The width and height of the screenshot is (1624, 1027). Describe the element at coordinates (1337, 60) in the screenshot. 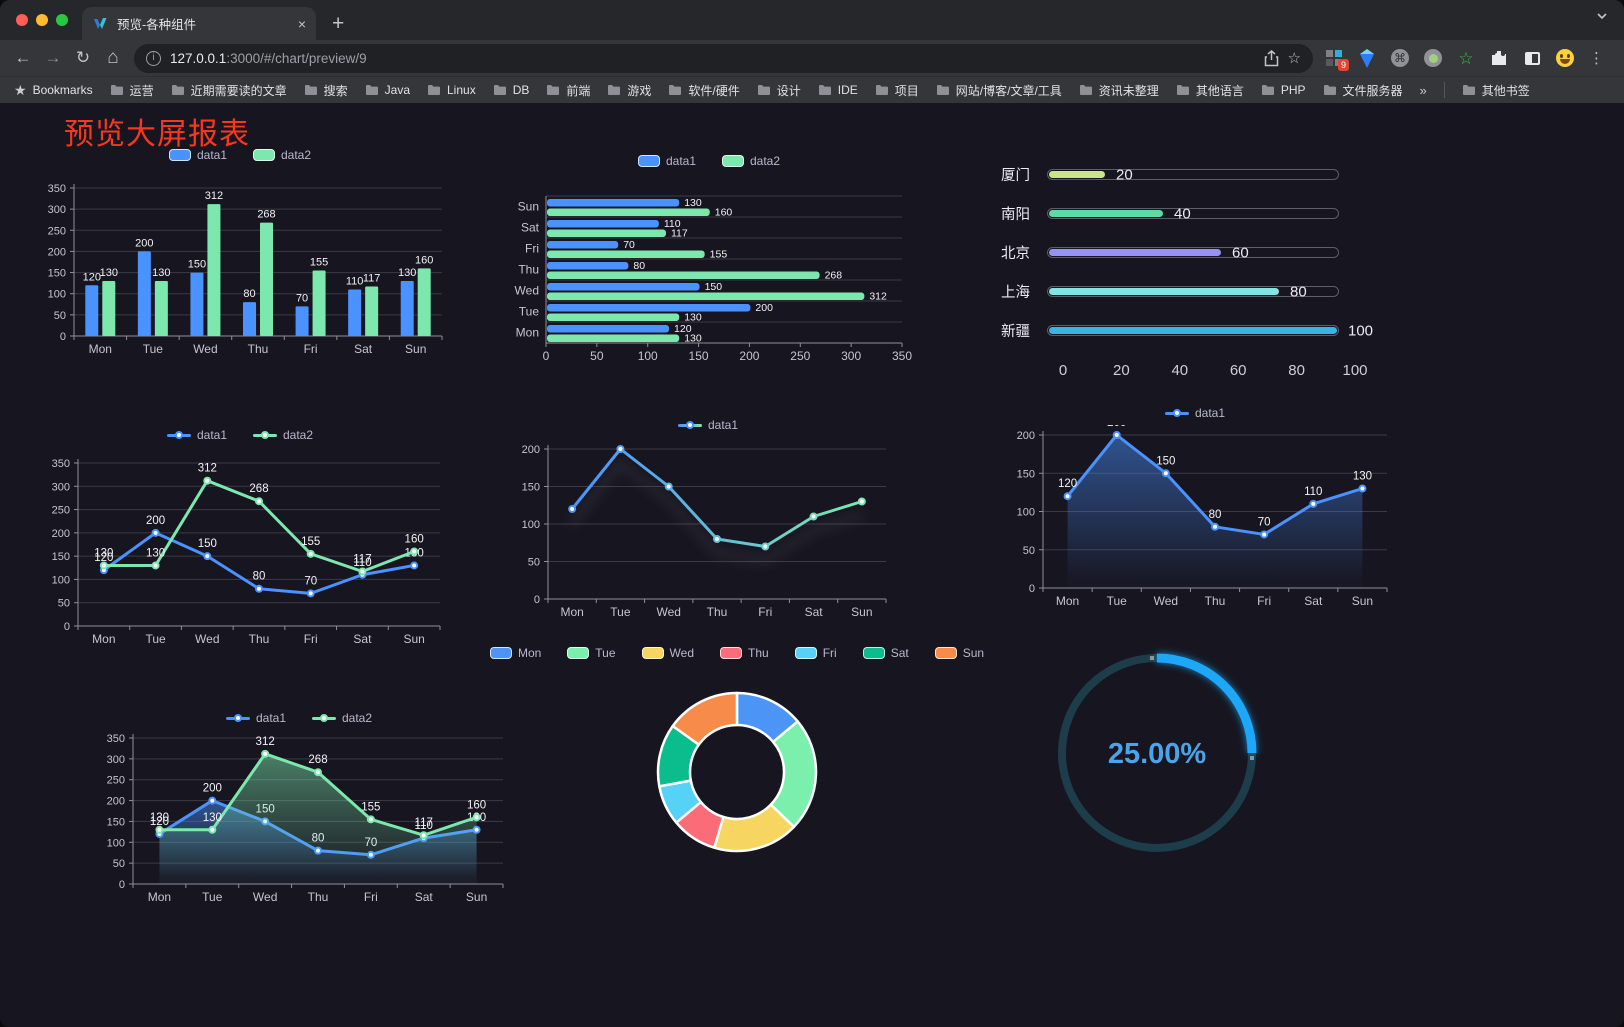

I see `extension-pinned-grid-icon: 9` at that location.